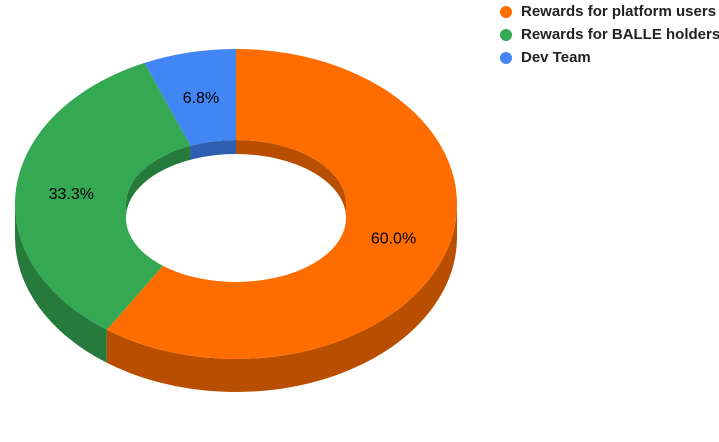 The width and height of the screenshot is (719, 442). Describe the element at coordinates (71, 194) in the screenshot. I see `slice-label-rewards-for-balle-holders: 33.3%` at that location.